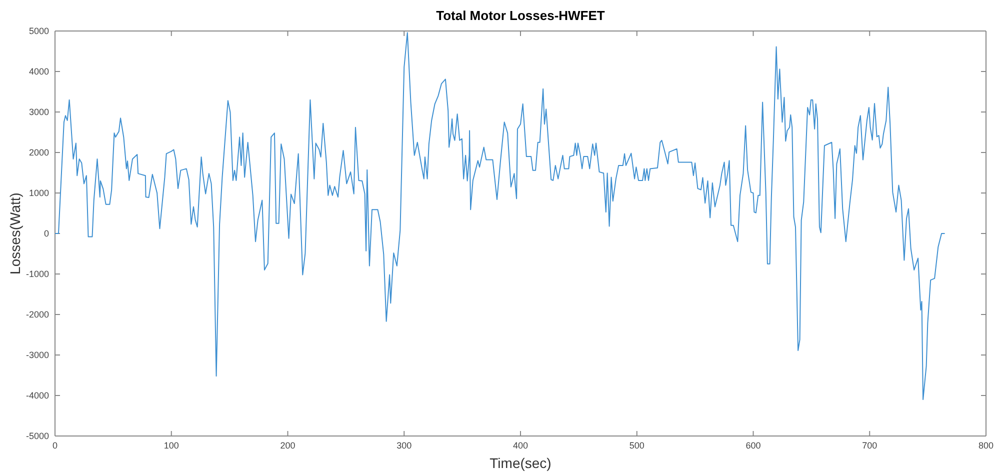  I want to click on y-tick-label: -2000, so click(37, 314).